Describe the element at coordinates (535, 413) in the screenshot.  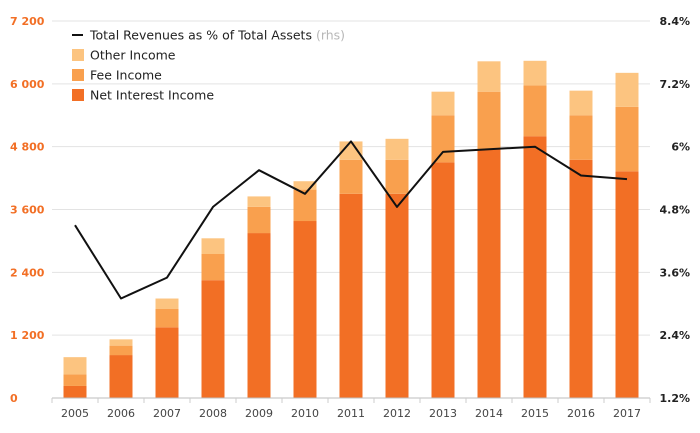
I see `x-tick-label: 2015` at that location.